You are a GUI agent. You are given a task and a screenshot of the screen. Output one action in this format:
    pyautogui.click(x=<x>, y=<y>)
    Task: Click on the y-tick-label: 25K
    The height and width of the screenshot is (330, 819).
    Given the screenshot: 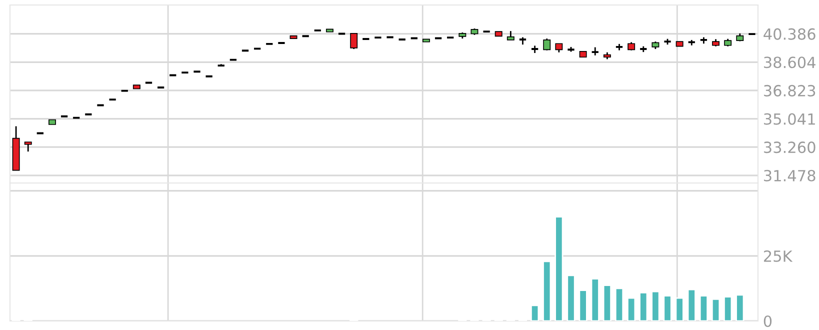 What is the action you would take?
    pyautogui.click(x=778, y=256)
    